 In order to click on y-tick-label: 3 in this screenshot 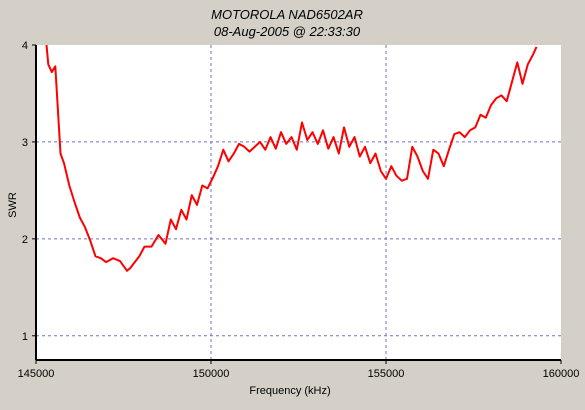, I will do `click(25, 143)`.